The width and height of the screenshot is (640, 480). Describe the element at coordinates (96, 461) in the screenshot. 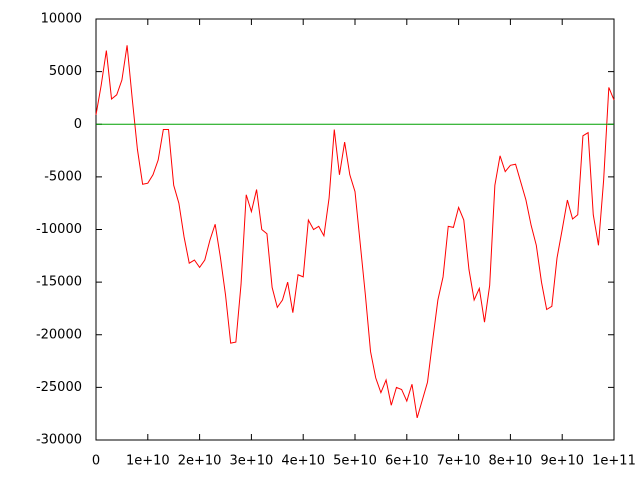

I see `x-tick-label: 0` at that location.